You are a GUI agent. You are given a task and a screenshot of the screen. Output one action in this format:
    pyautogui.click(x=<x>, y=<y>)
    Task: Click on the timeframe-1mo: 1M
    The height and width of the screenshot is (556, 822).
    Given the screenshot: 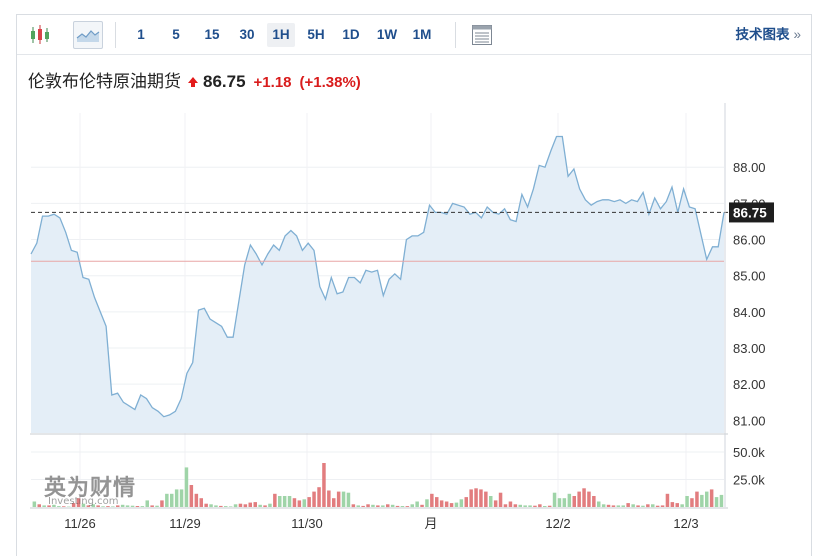 What is the action you would take?
    pyautogui.click(x=422, y=34)
    